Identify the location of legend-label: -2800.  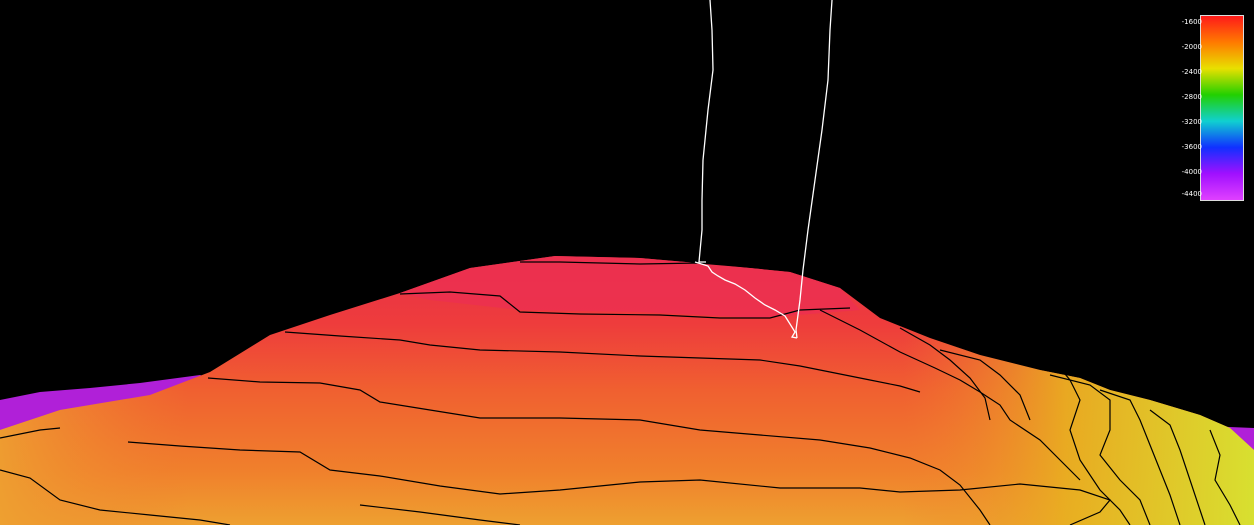
(1191, 97).